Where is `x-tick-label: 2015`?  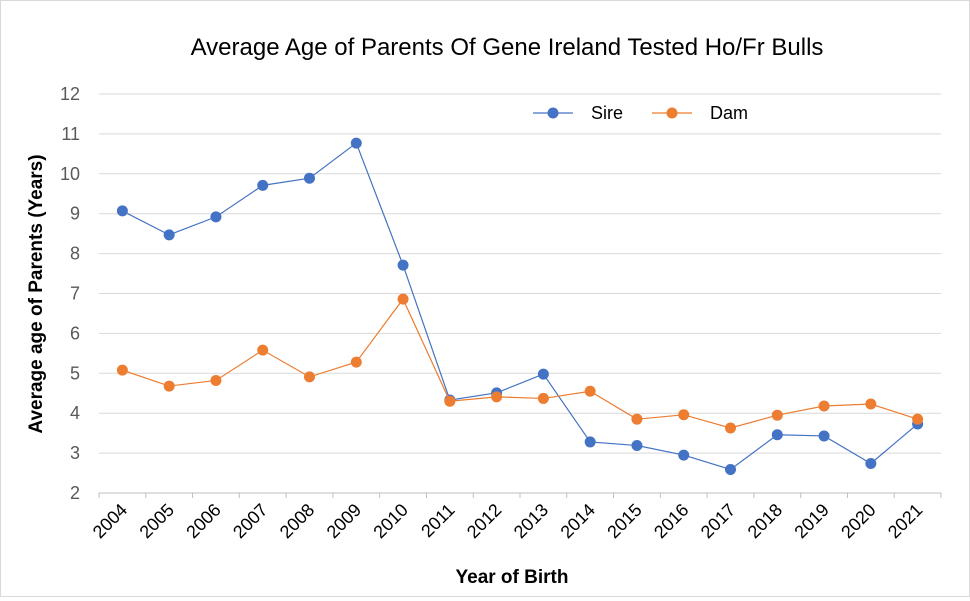
x-tick-label: 2015 is located at coordinates (624, 521).